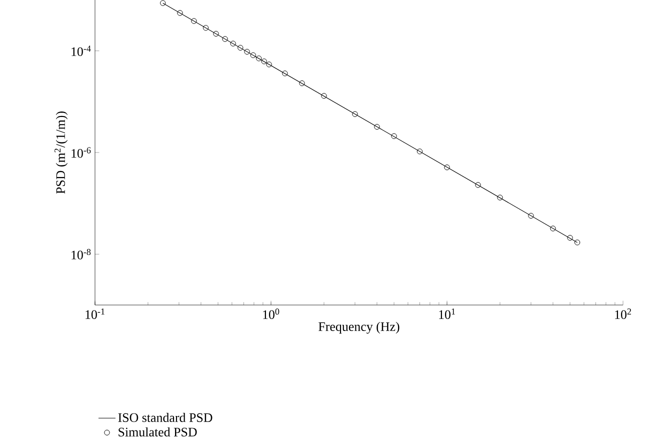 The width and height of the screenshot is (646, 446). Describe the element at coordinates (623, 313) in the screenshot. I see `x-tick-label: 10$^{2}$` at that location.